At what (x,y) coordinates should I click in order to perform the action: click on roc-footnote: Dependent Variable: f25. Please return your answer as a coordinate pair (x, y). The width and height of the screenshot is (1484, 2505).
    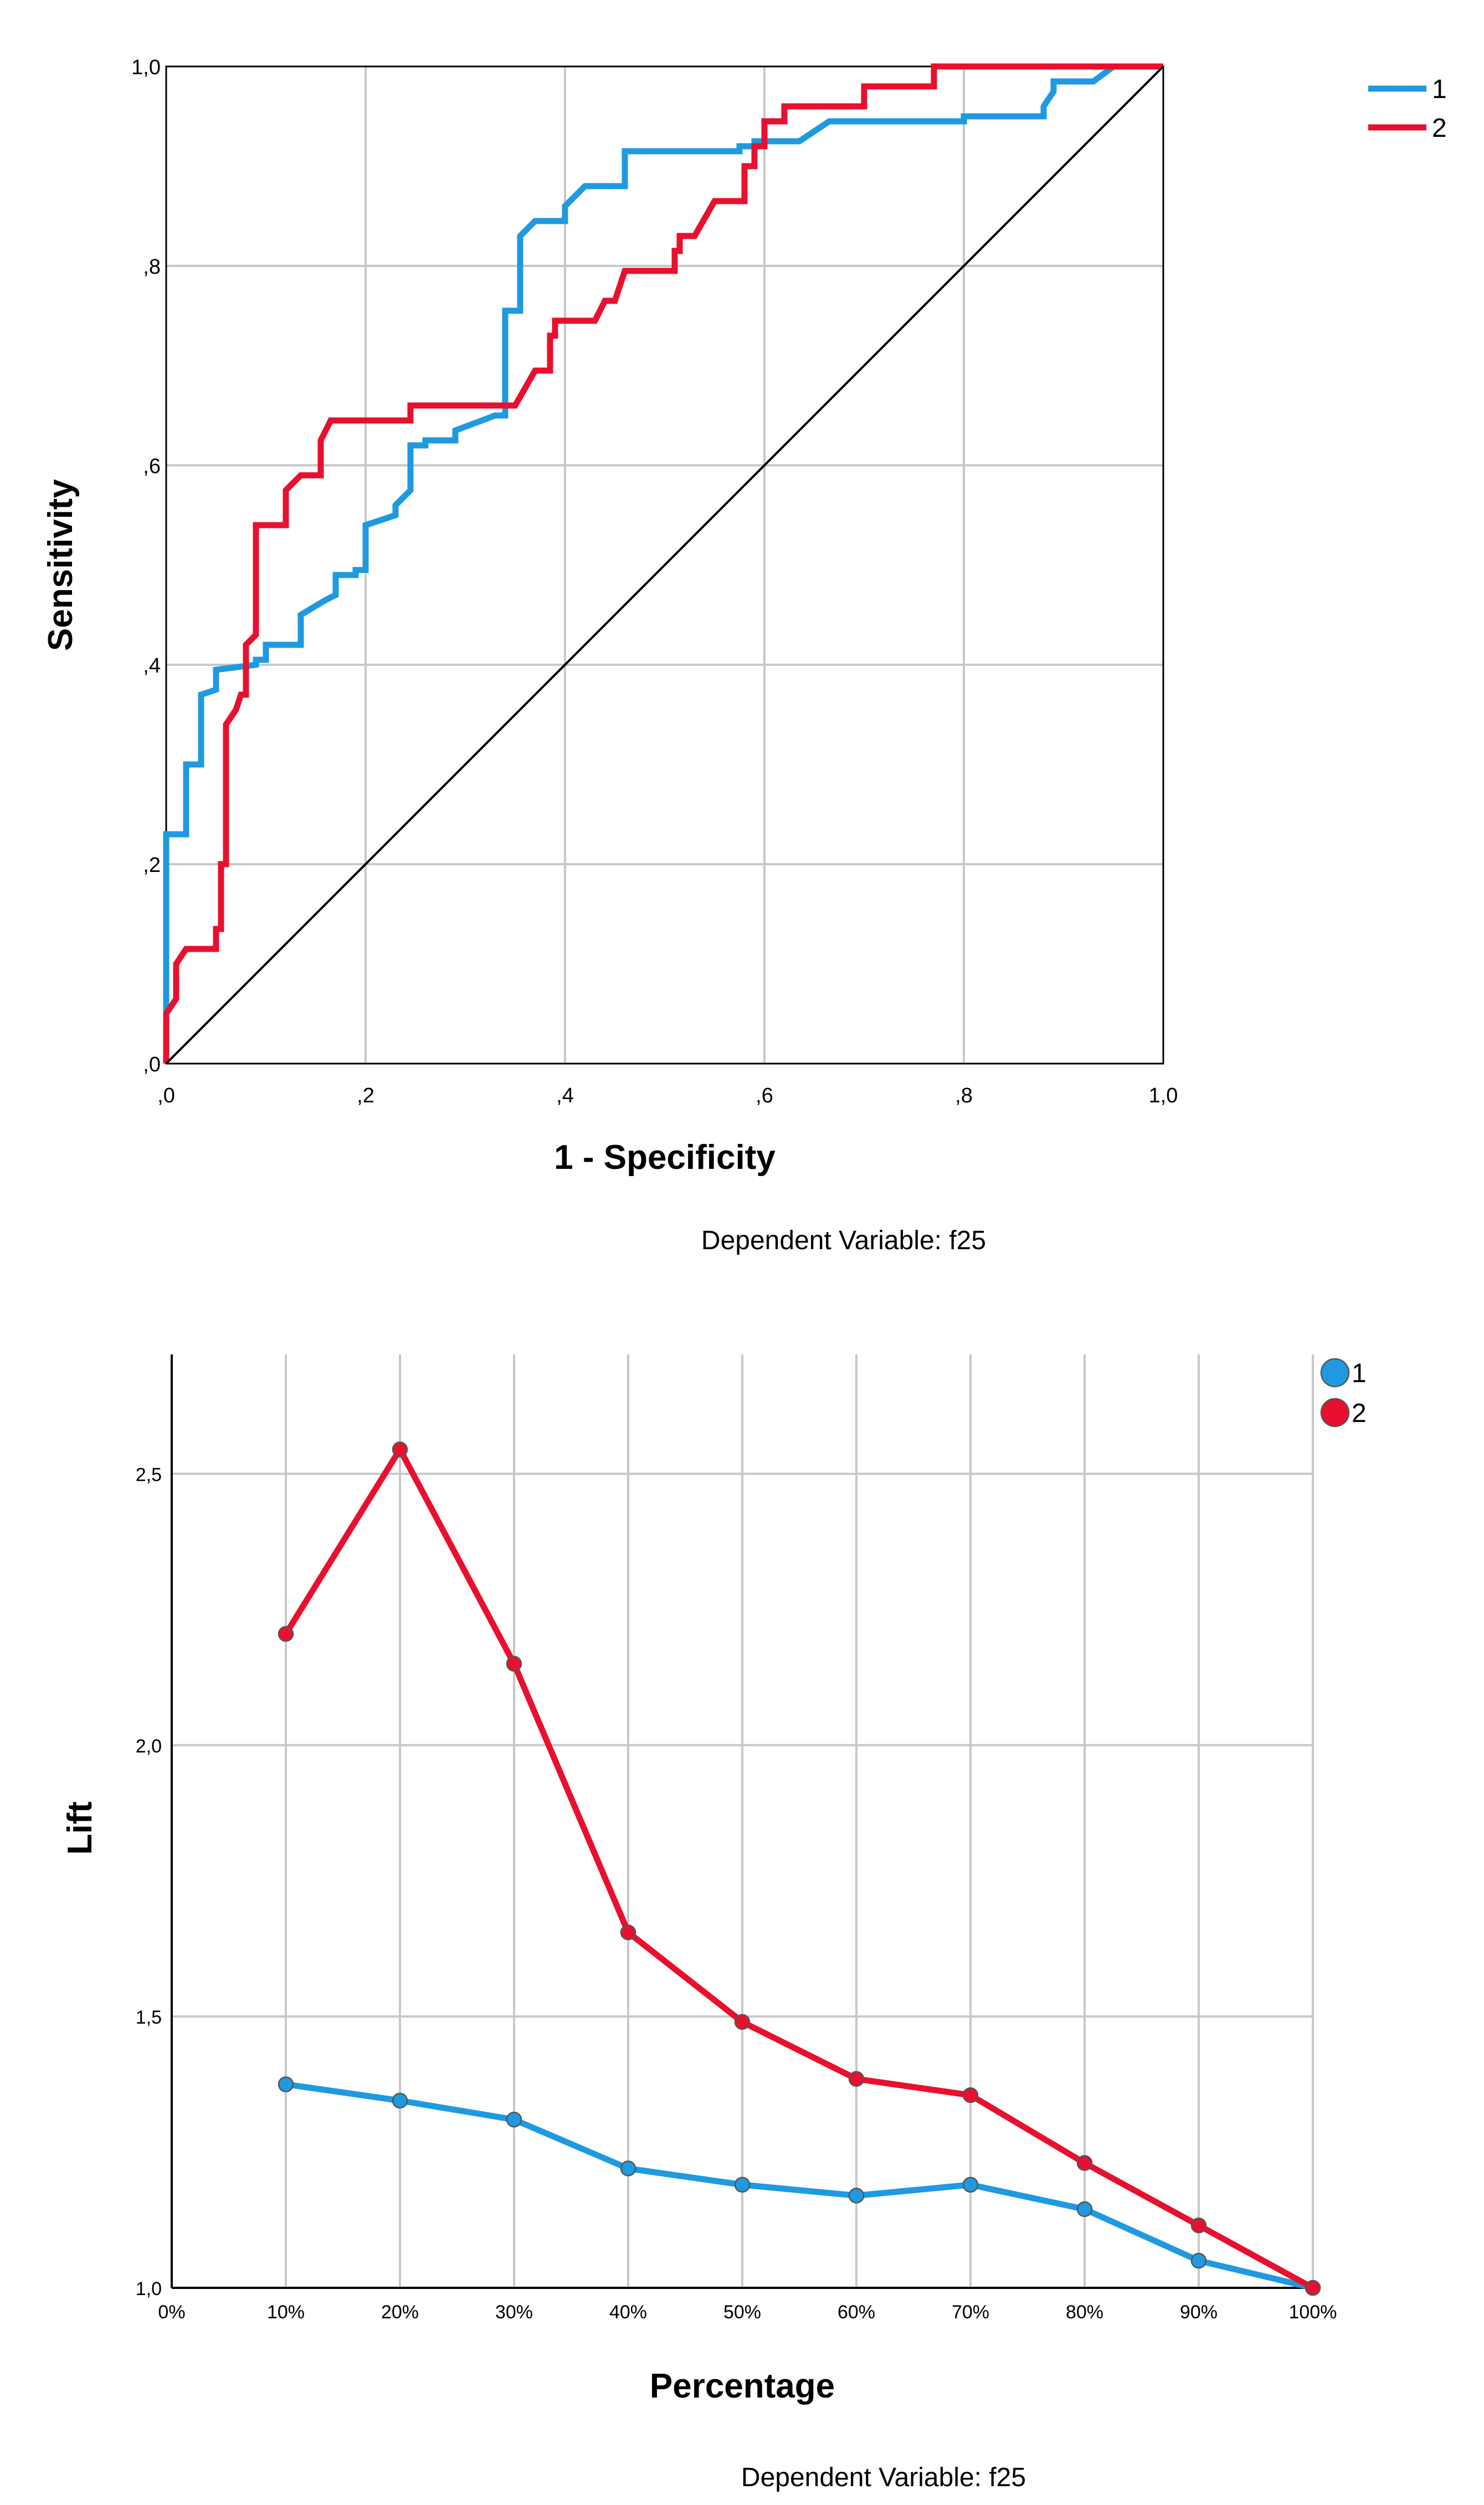
    Looking at the image, I should click on (843, 1240).